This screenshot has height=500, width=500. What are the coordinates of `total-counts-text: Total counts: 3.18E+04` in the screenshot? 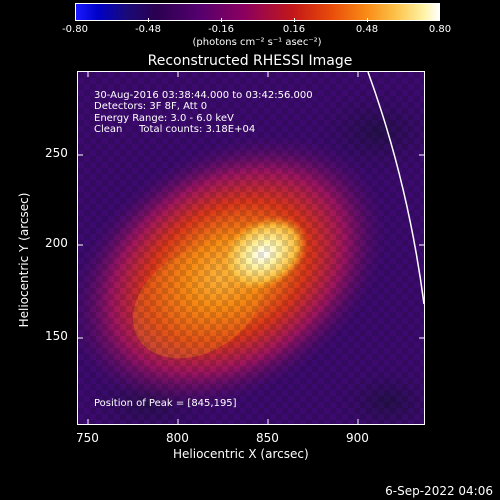 It's located at (197, 129).